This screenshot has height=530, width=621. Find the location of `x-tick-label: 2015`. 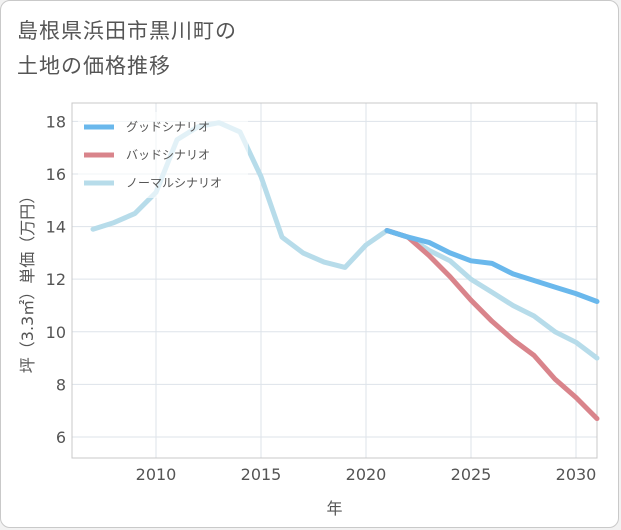

x-tick-label: 2015 is located at coordinates (261, 474).